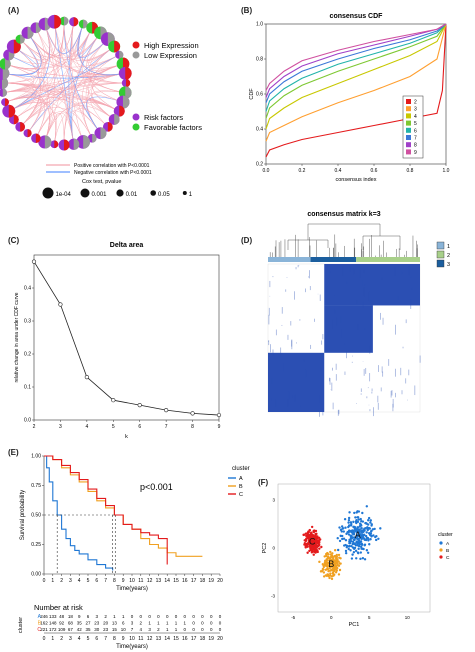  I want to click on legend-label: B, so click(241, 487).